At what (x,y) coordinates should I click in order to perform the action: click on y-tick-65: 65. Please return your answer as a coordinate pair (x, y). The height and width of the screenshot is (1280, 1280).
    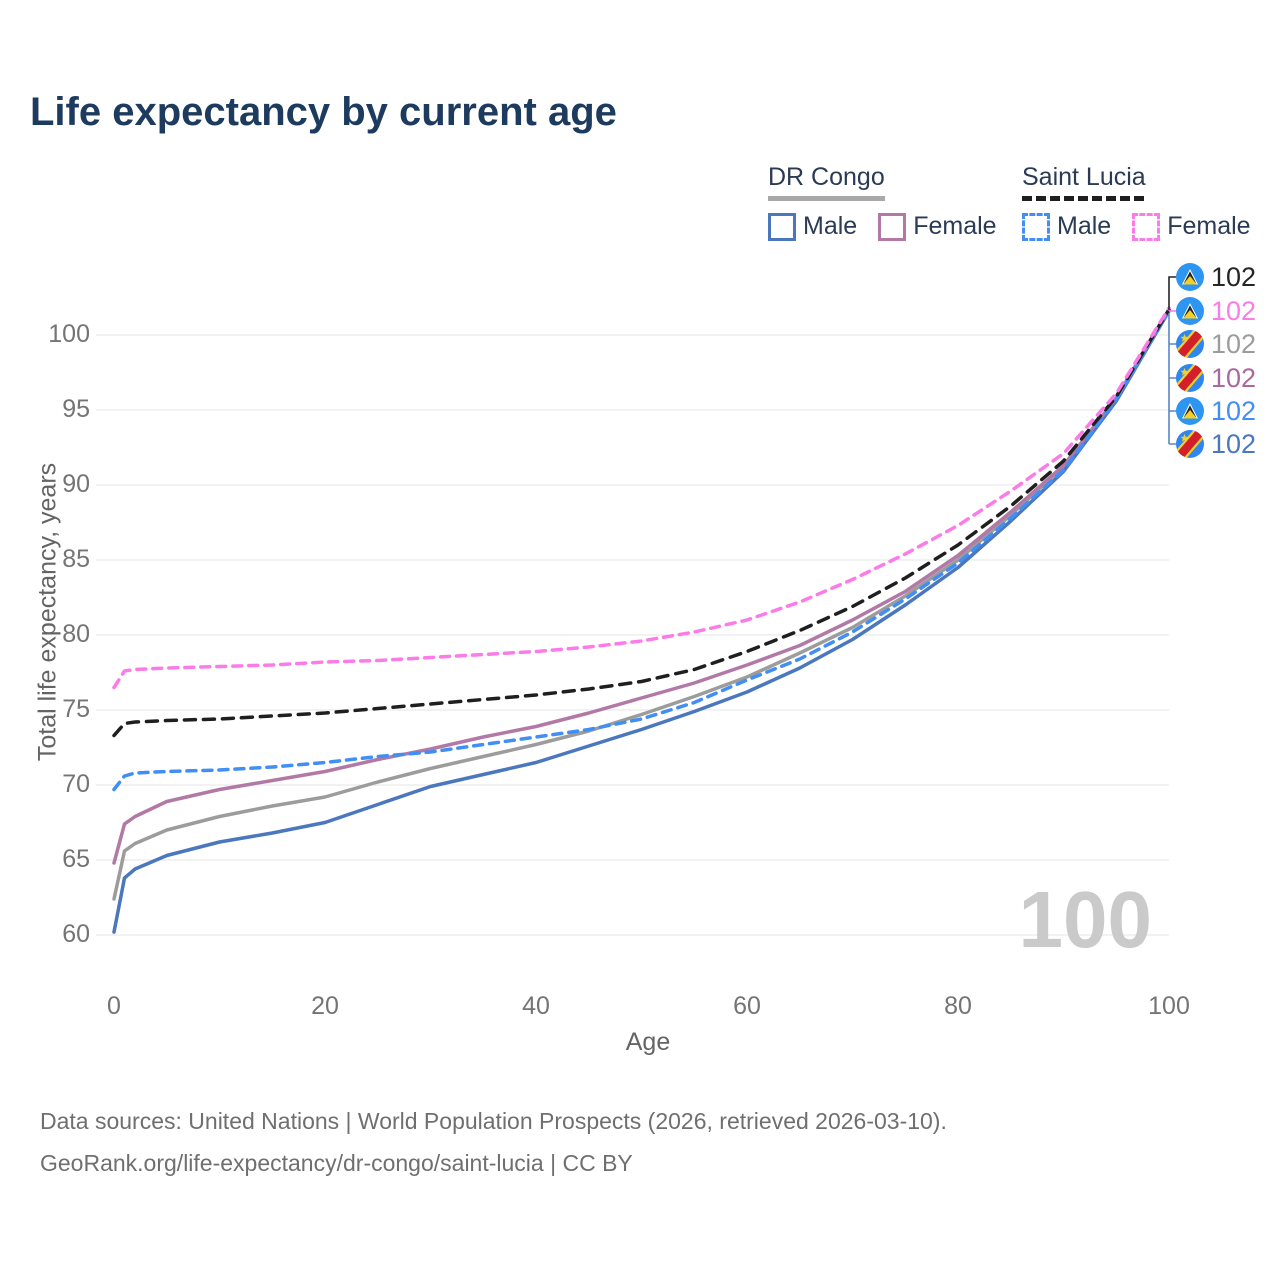
    Looking at the image, I should click on (76, 859).